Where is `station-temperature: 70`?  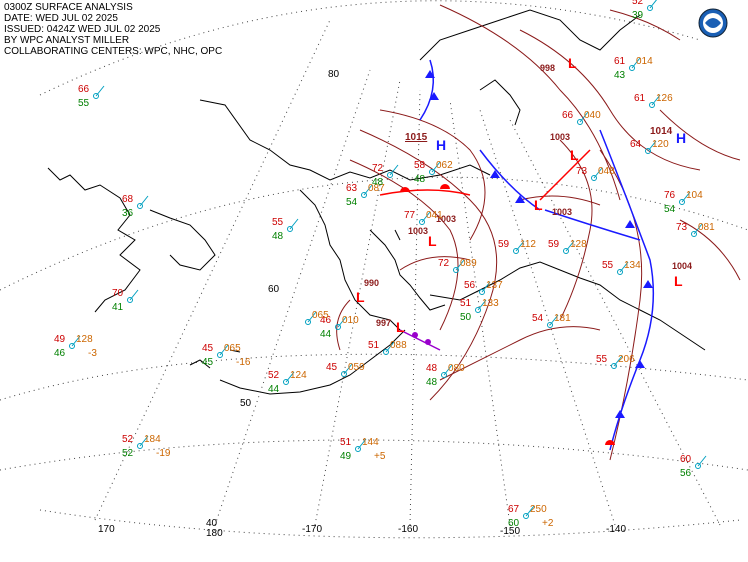
station-temperature: 70 is located at coordinates (118, 293).